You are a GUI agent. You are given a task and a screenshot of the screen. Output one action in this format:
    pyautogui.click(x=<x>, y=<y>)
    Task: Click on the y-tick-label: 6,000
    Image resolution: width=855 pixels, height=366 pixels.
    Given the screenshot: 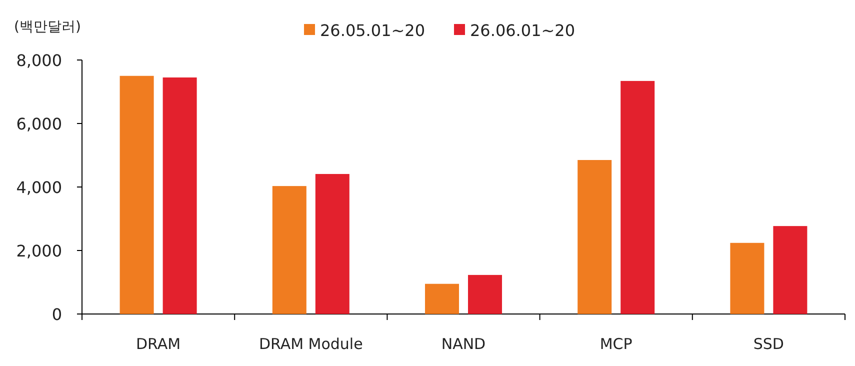 What is the action you would take?
    pyautogui.click(x=39, y=124)
    